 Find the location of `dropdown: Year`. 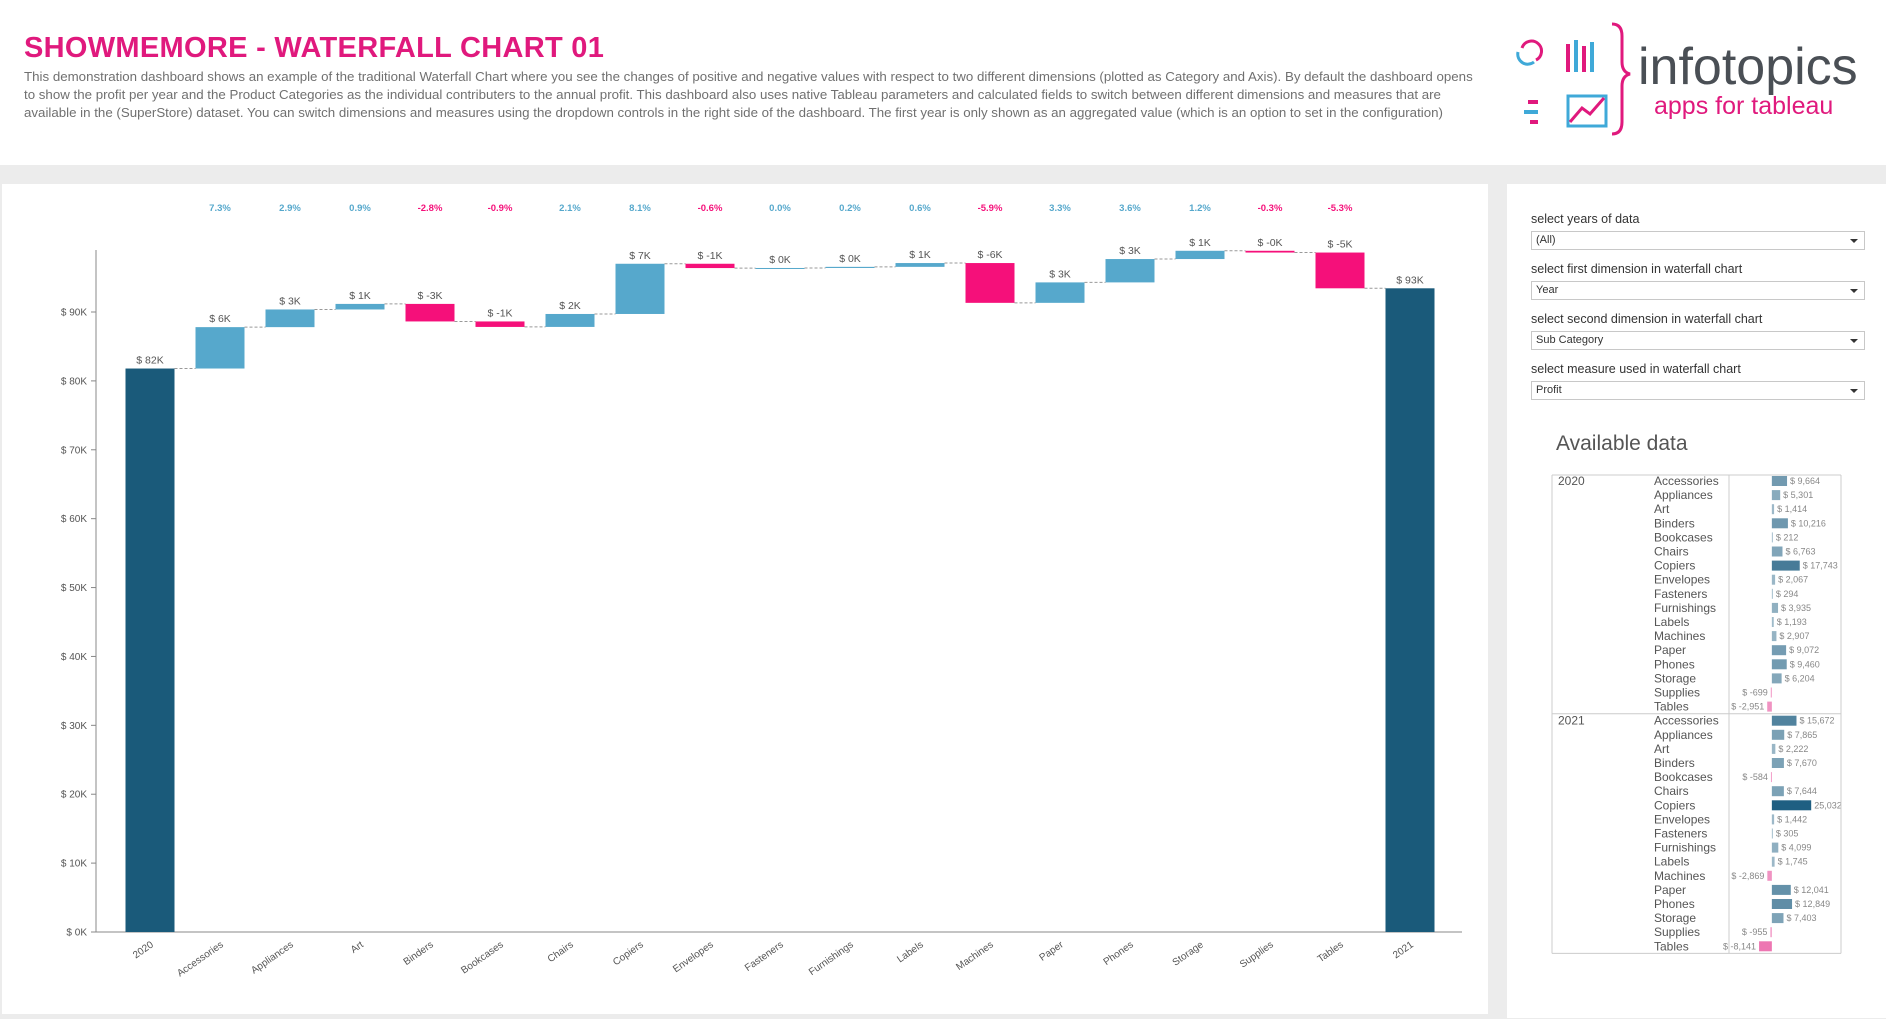

dropdown: Year is located at coordinates (1698, 290).